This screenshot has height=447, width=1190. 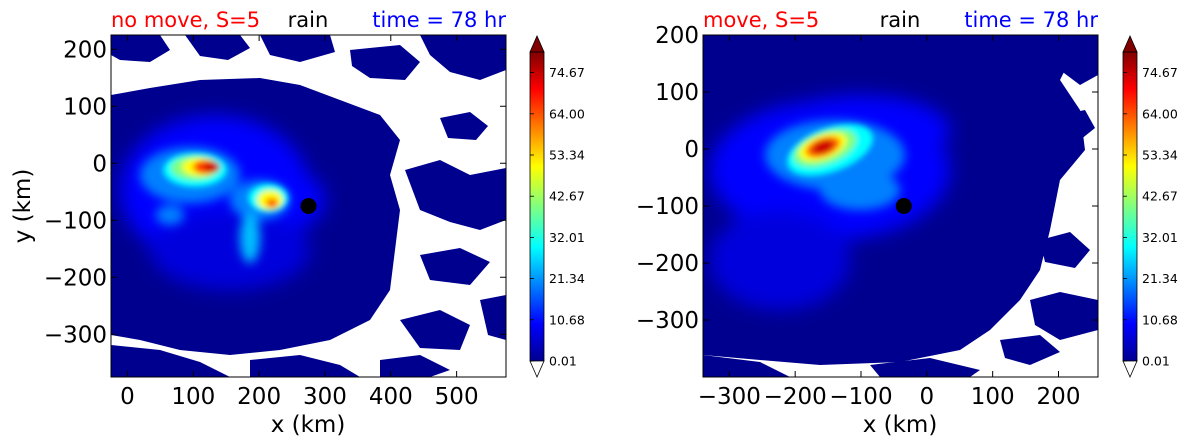 I want to click on x-tick-label: −200, so click(x=795, y=397).